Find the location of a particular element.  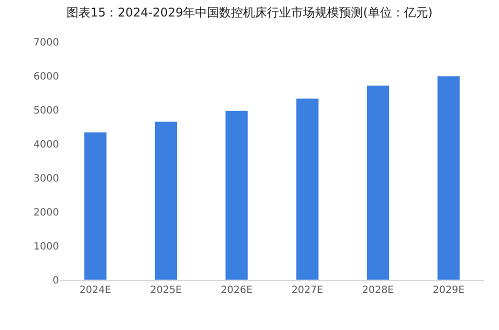

y-tick-label: 5000 is located at coordinates (46, 111).